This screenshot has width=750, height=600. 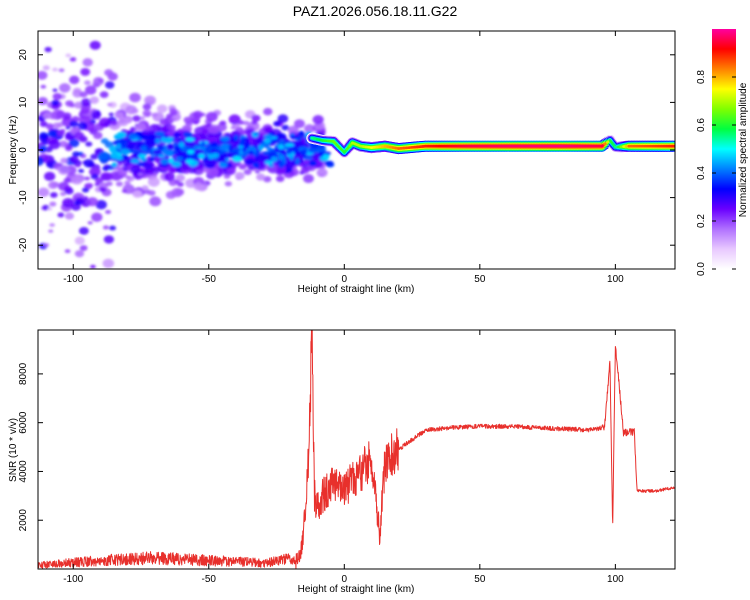 What do you see at coordinates (13, 450) in the screenshot?
I see `snr-y-axis-label: SNR (10 * v/v)` at bounding box center [13, 450].